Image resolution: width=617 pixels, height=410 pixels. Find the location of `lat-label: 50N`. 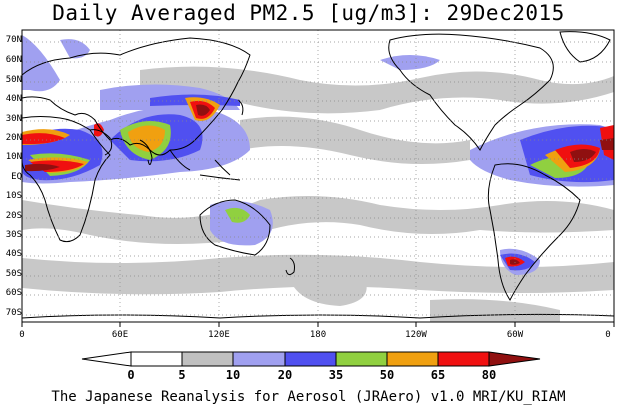

lat-label: 50N is located at coordinates (13, 80).